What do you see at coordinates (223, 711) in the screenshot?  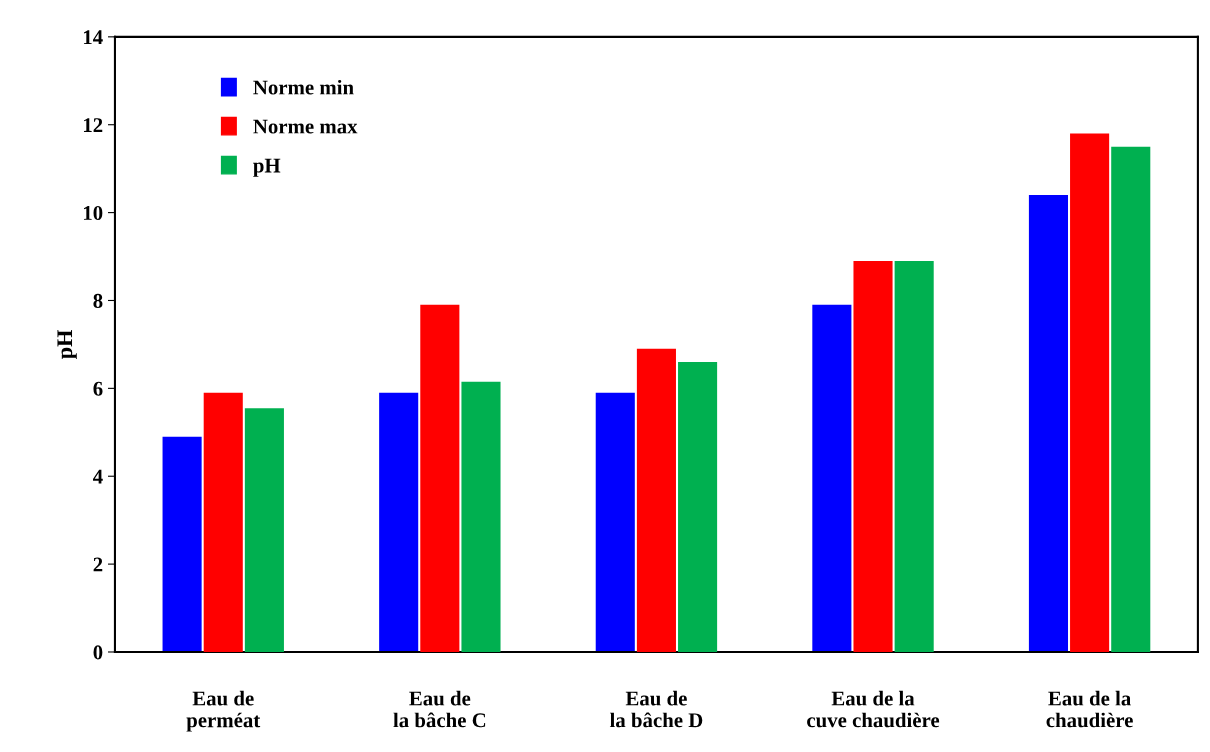 I see `x-tick-label: Eau de perméat` at bounding box center [223, 711].